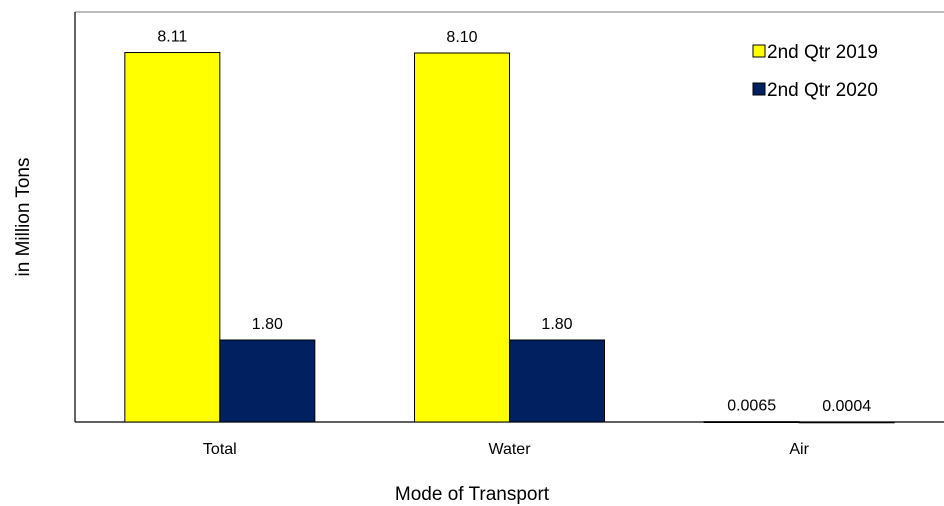 The image size is (944, 506). Describe the element at coordinates (220, 449) in the screenshot. I see `x-tick-label-total: Total` at that location.